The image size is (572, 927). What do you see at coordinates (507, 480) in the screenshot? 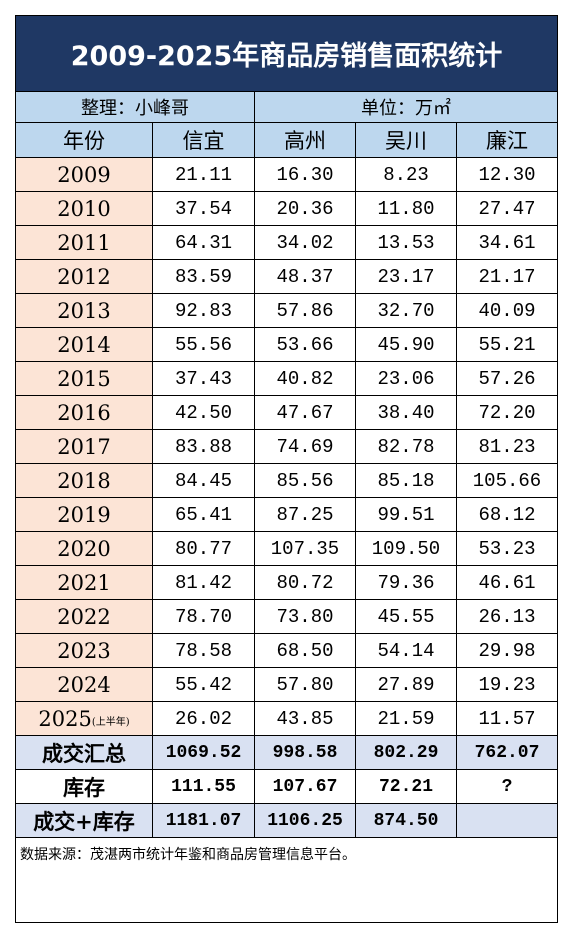
I see `value-cell: 105.66` at bounding box center [507, 480].